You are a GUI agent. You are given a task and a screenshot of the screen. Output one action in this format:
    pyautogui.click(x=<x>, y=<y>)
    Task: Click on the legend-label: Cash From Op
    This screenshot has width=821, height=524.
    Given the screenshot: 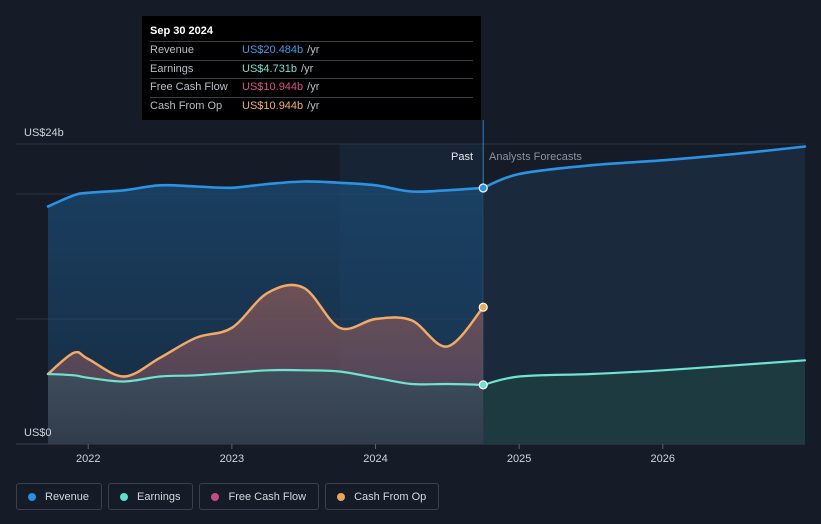 What is the action you would take?
    pyautogui.click(x=390, y=496)
    